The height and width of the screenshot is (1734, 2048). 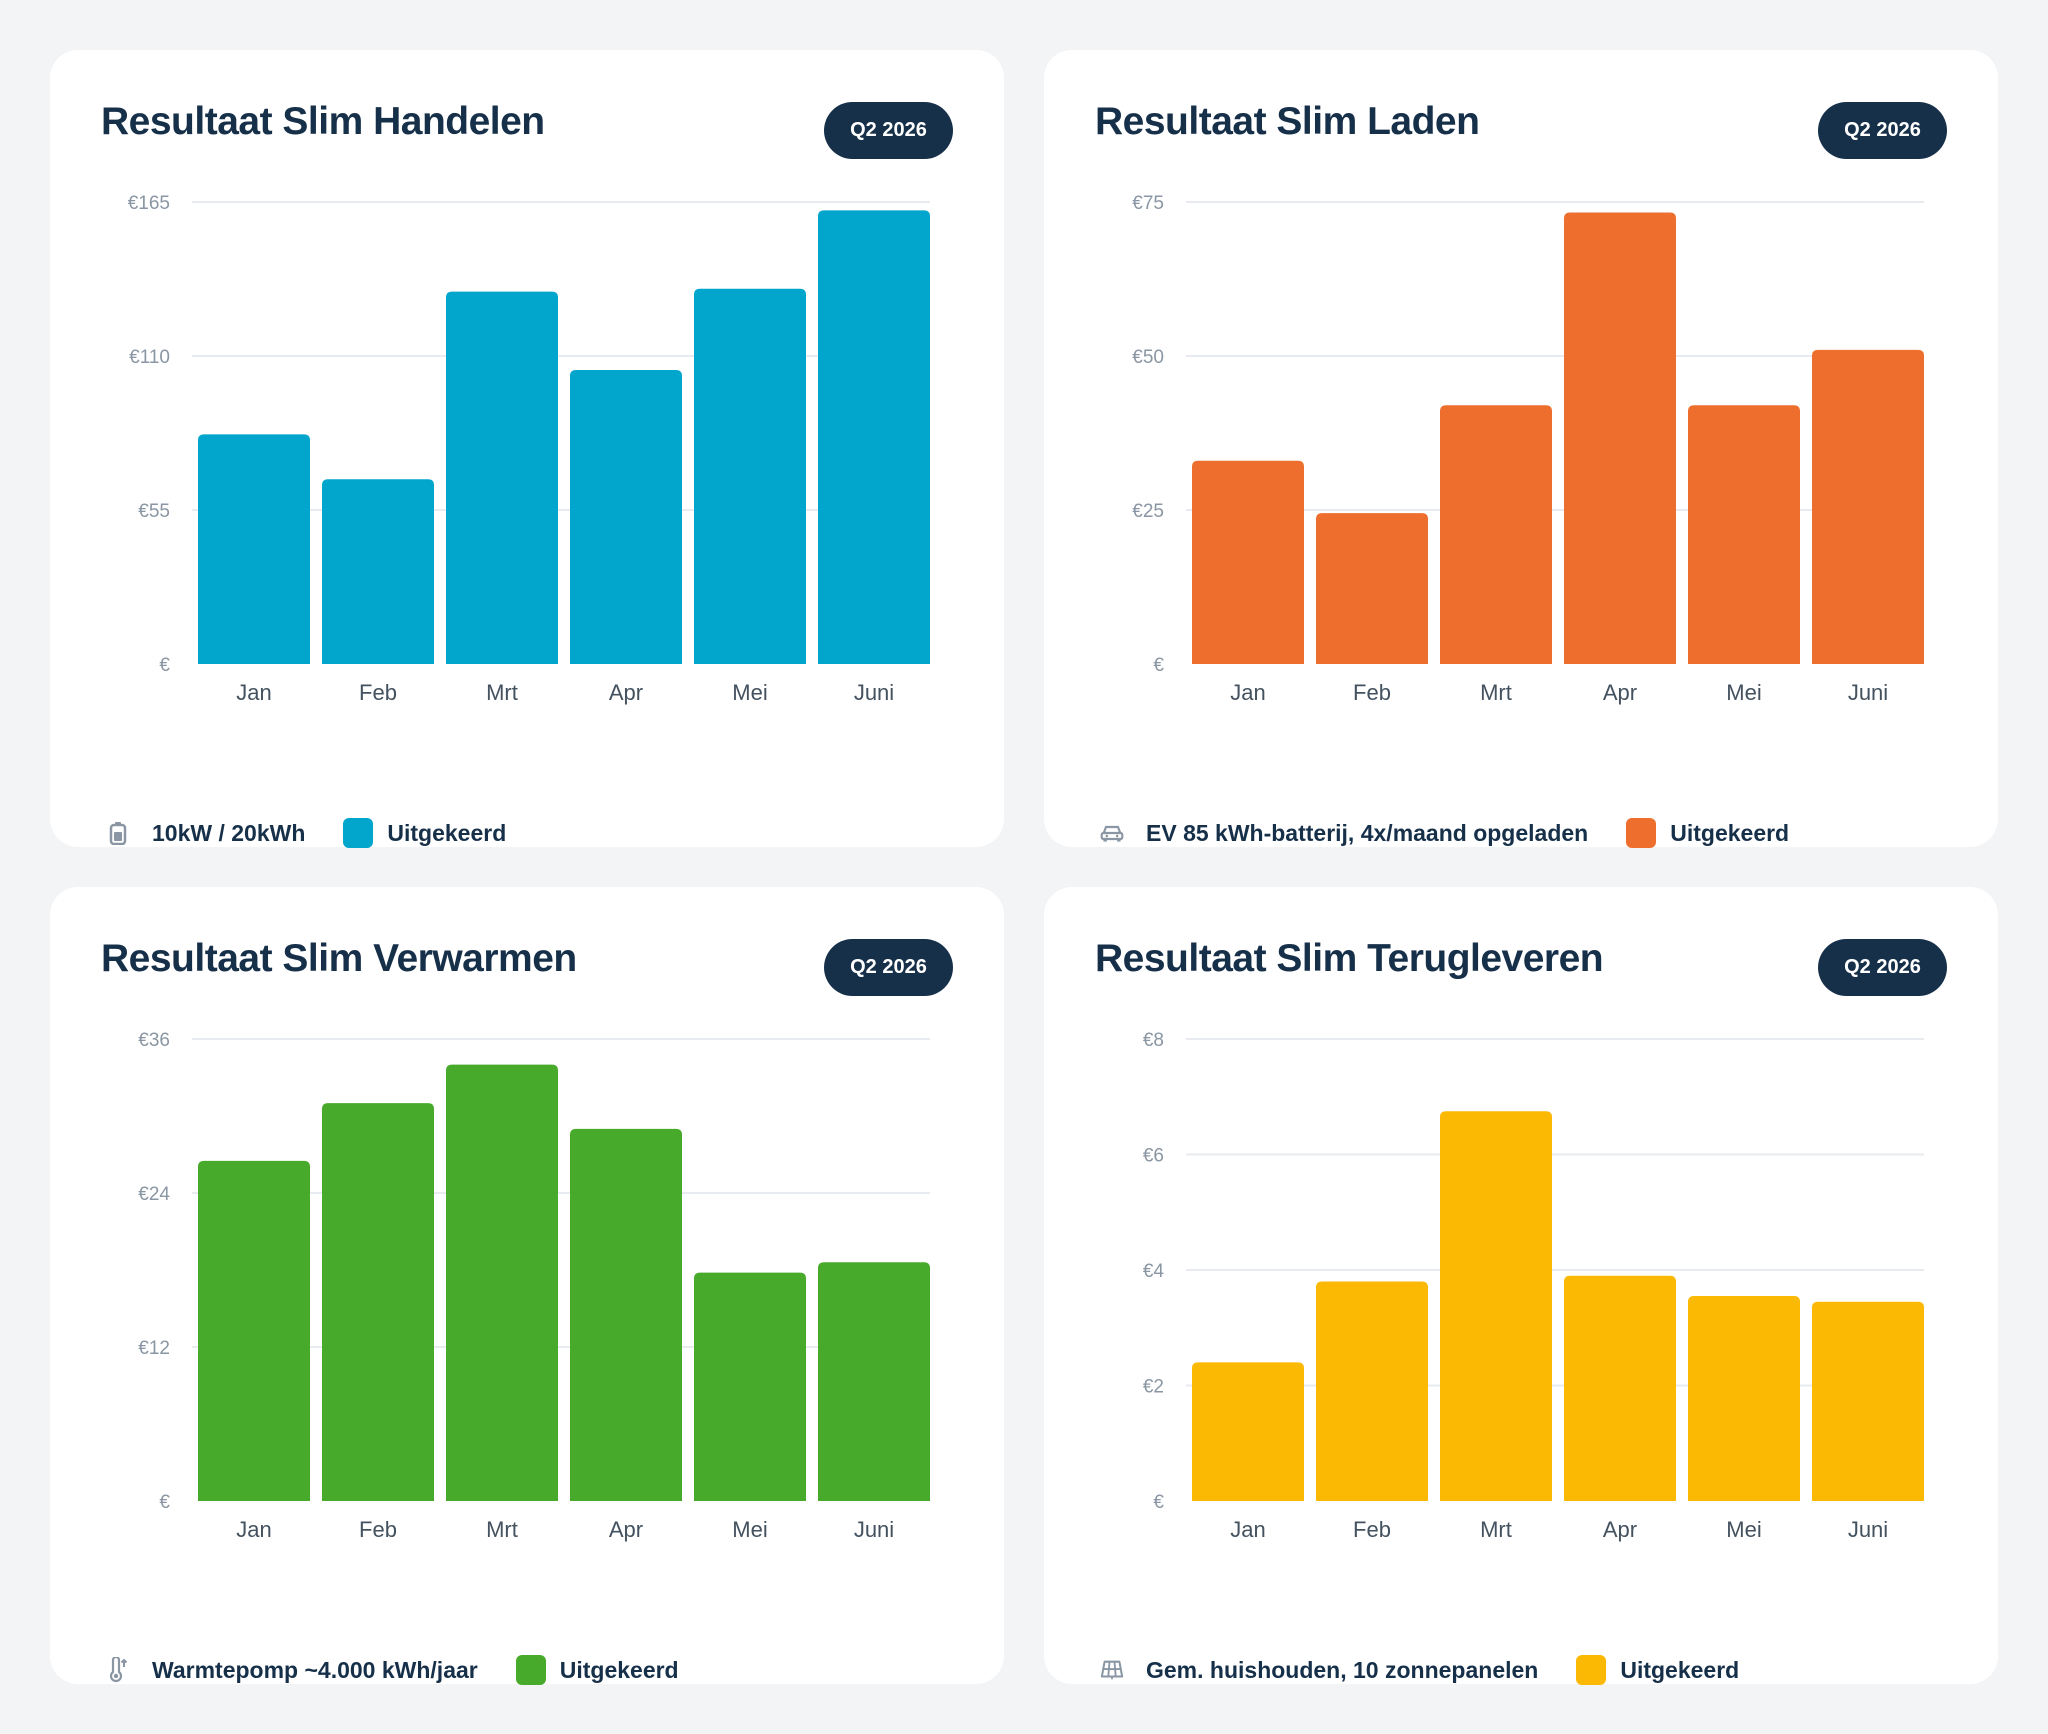 I want to click on y-tick-label: €110, so click(x=149, y=357).